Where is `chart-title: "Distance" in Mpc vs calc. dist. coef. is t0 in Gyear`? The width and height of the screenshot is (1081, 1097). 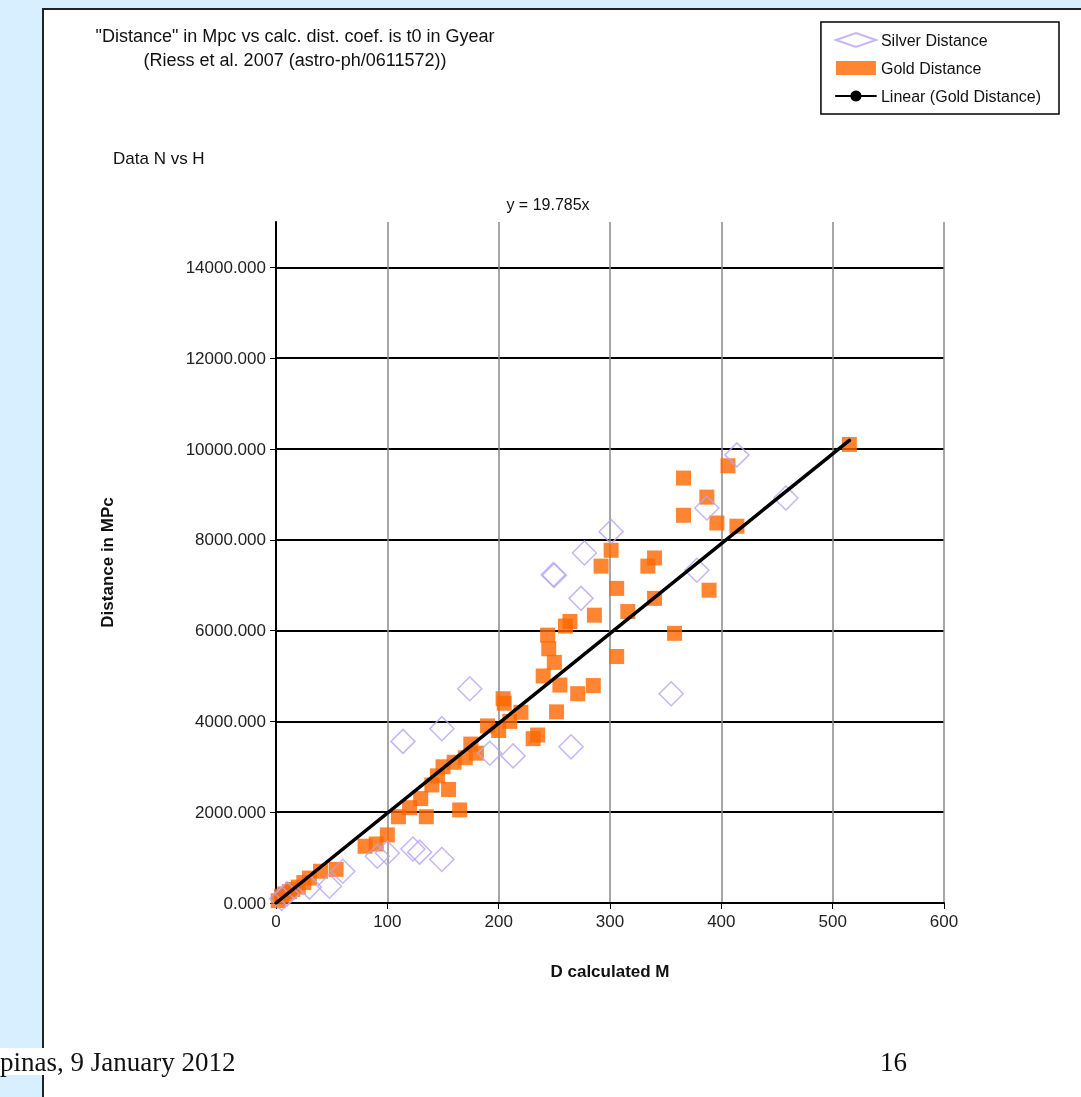 chart-title: "Distance" in Mpc vs calc. dist. coef. is t0 in Gyear is located at coordinates (295, 36).